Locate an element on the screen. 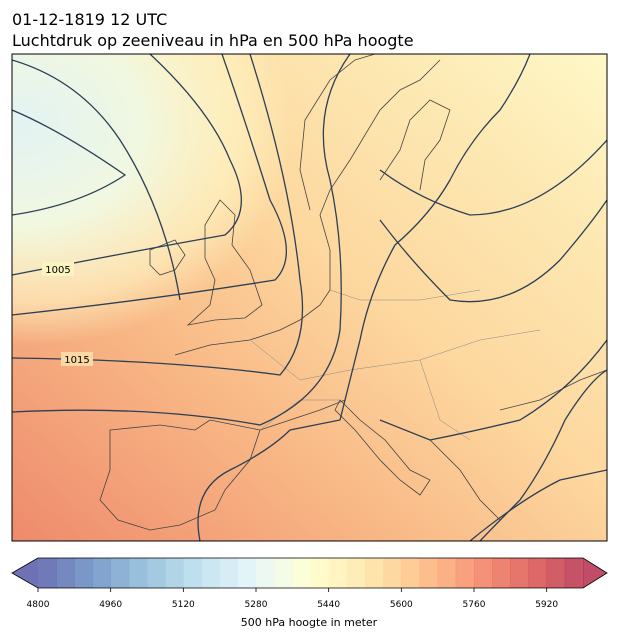 This screenshot has width=618, height=643. border is located at coordinates (395, 365).